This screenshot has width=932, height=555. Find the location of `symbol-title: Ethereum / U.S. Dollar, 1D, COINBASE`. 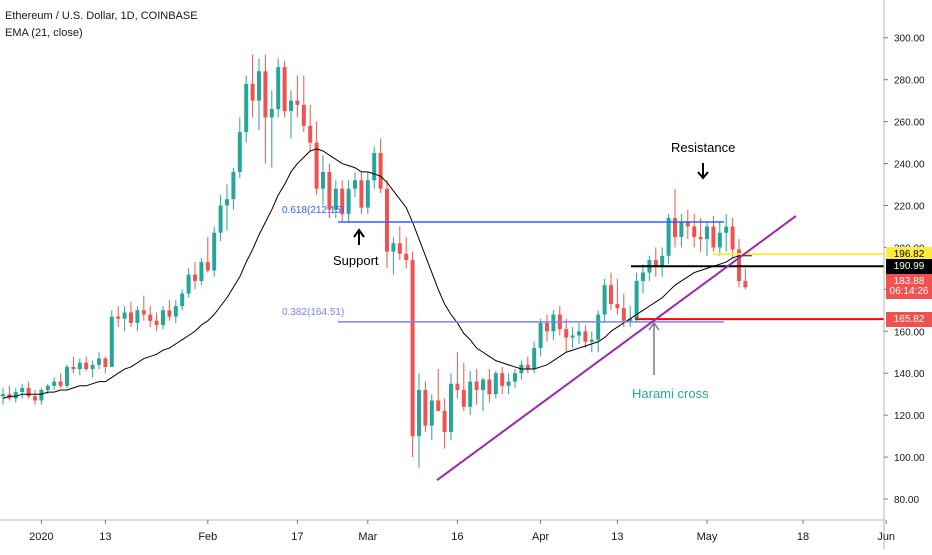

symbol-title: Ethereum / U.S. Dollar, 1D, COINBASE is located at coordinates (101, 16).